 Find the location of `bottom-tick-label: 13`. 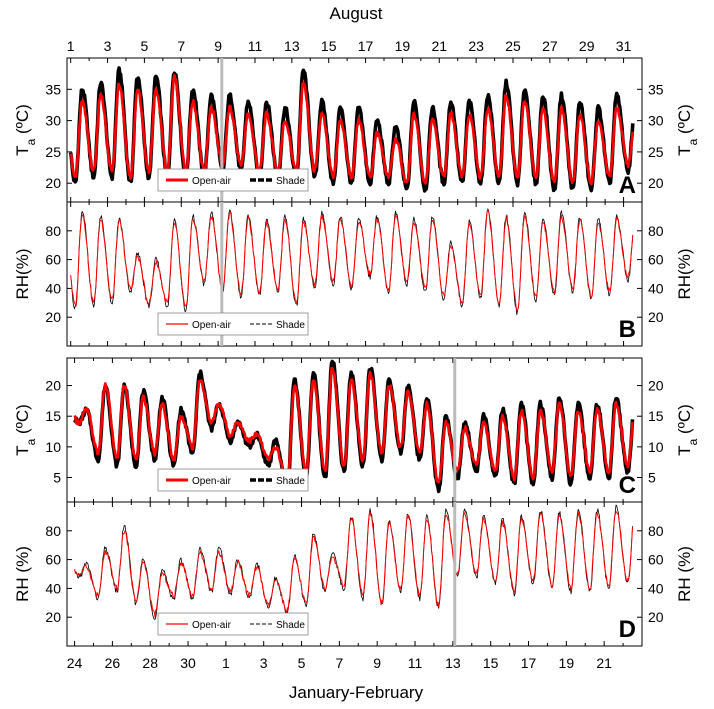

bottom-tick-label: 13 is located at coordinates (453, 663).